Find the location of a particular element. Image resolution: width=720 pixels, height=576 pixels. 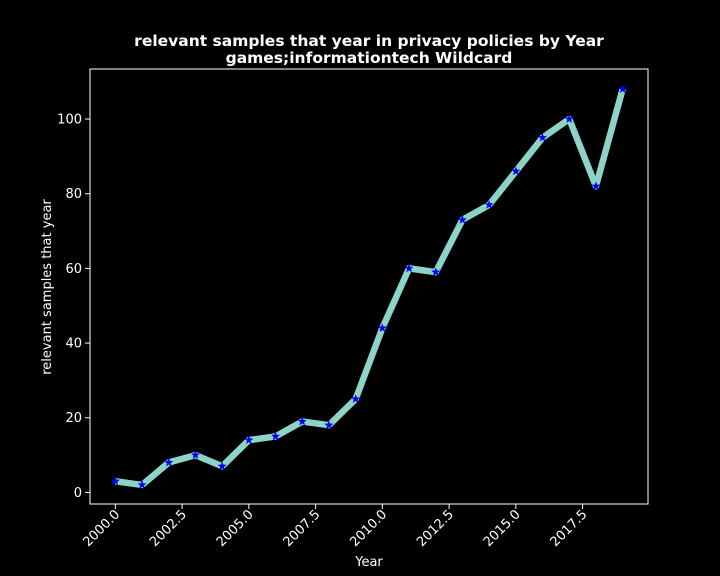

y-axis-label: relevant samples that year is located at coordinates (47, 287).